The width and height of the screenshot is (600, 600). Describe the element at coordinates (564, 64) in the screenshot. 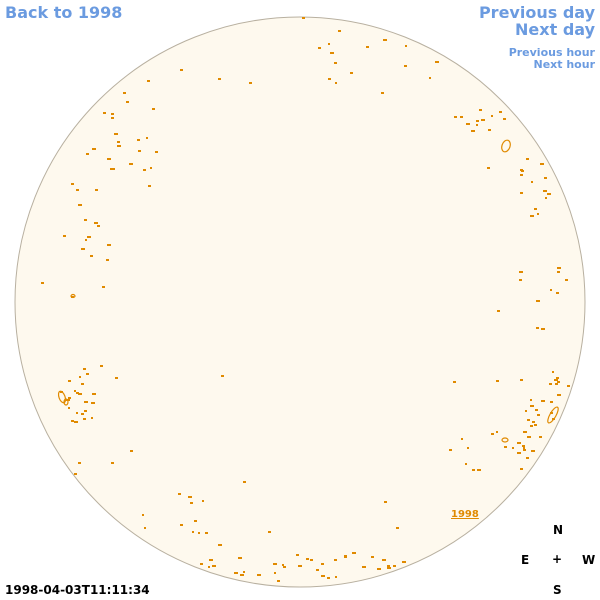

I see `next-hour-link: Next hour` at that location.